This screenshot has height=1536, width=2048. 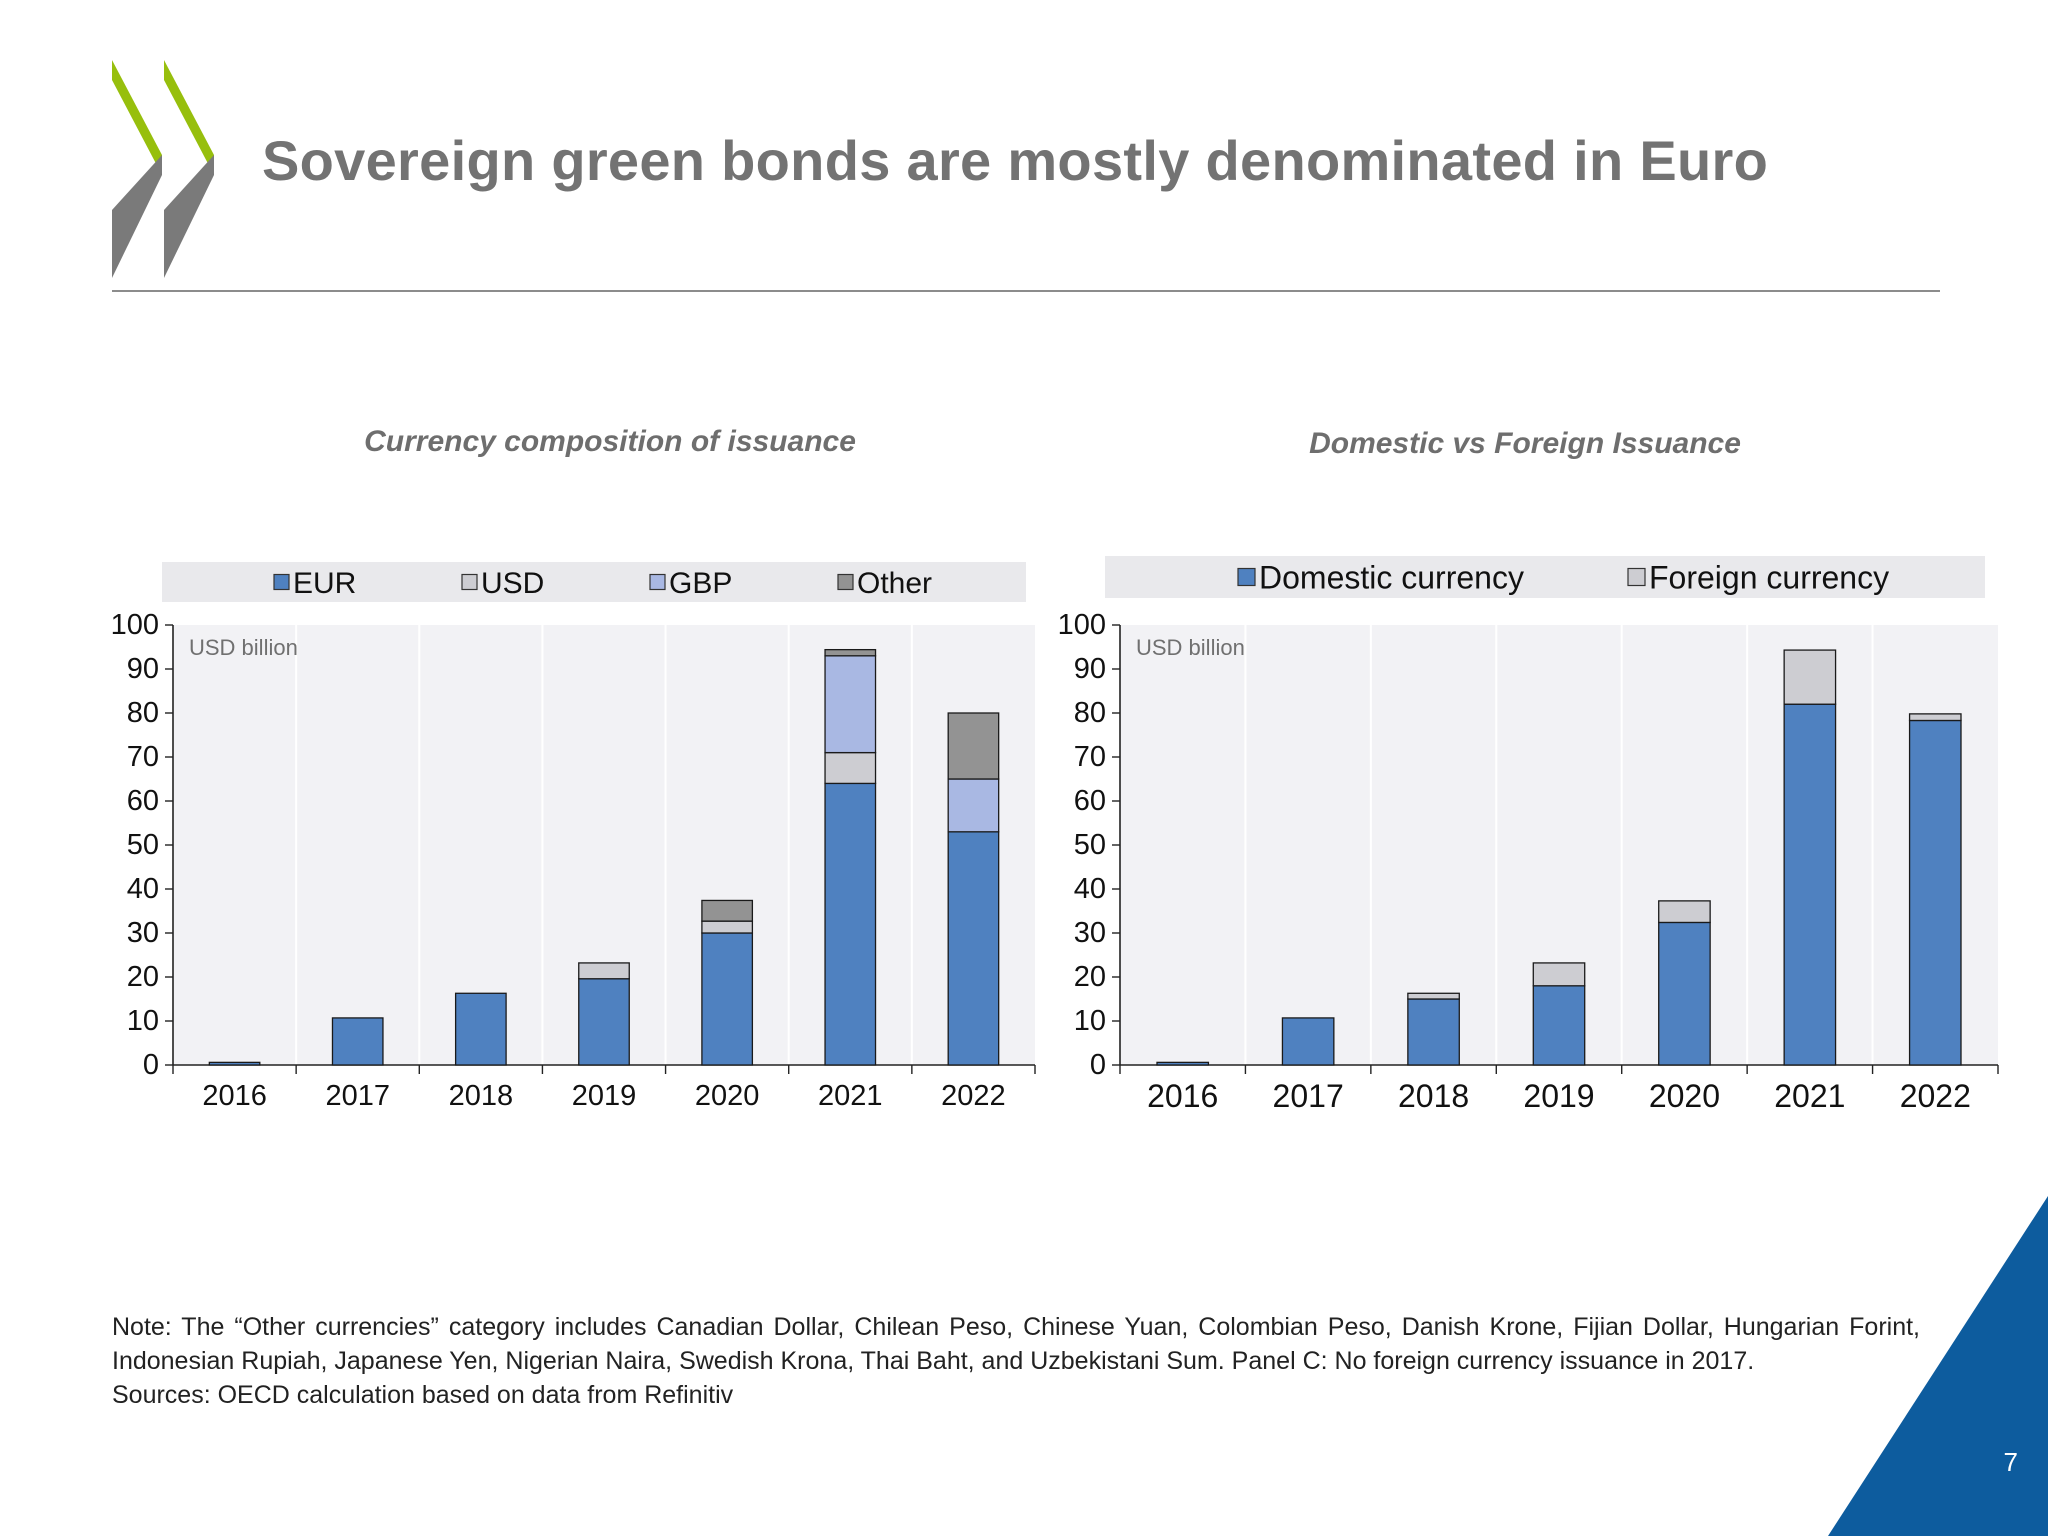 What do you see at coordinates (137, 117) in the screenshot?
I see `logo-green-chevron-left` at bounding box center [137, 117].